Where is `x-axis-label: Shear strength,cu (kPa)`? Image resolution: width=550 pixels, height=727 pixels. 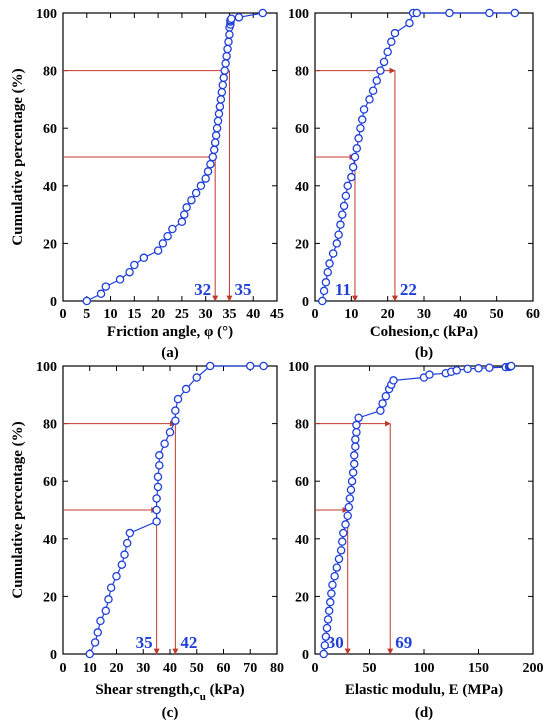
x-axis-label: Shear strength,cu (kPa) is located at coordinates (169, 692).